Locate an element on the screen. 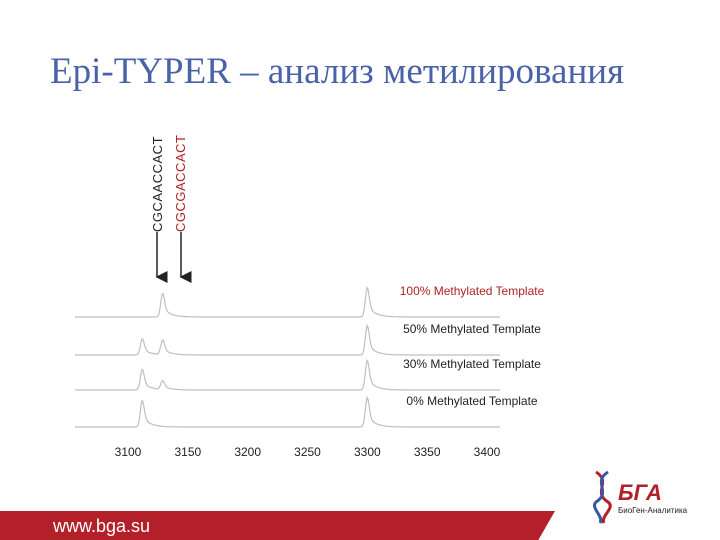  x-tick-label: 3100 is located at coordinates (128, 452).